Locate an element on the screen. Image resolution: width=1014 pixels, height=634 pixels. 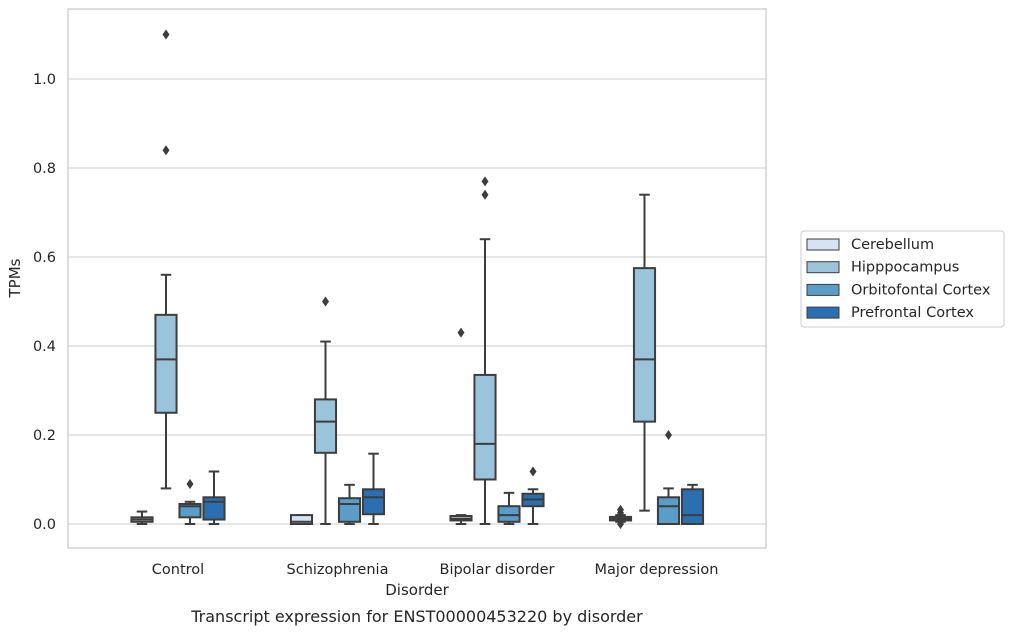
legend-label: Hipppocampus is located at coordinates (905, 268).